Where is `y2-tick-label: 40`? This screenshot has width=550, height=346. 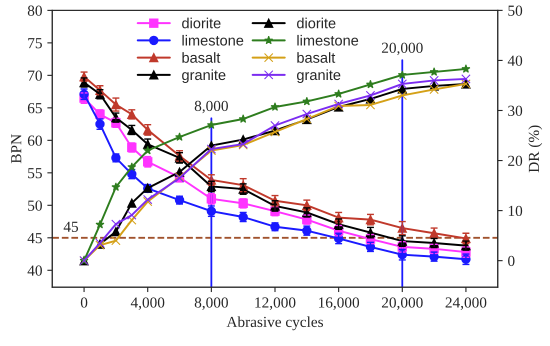
y2-tick-label: 40 is located at coordinates (515, 61).